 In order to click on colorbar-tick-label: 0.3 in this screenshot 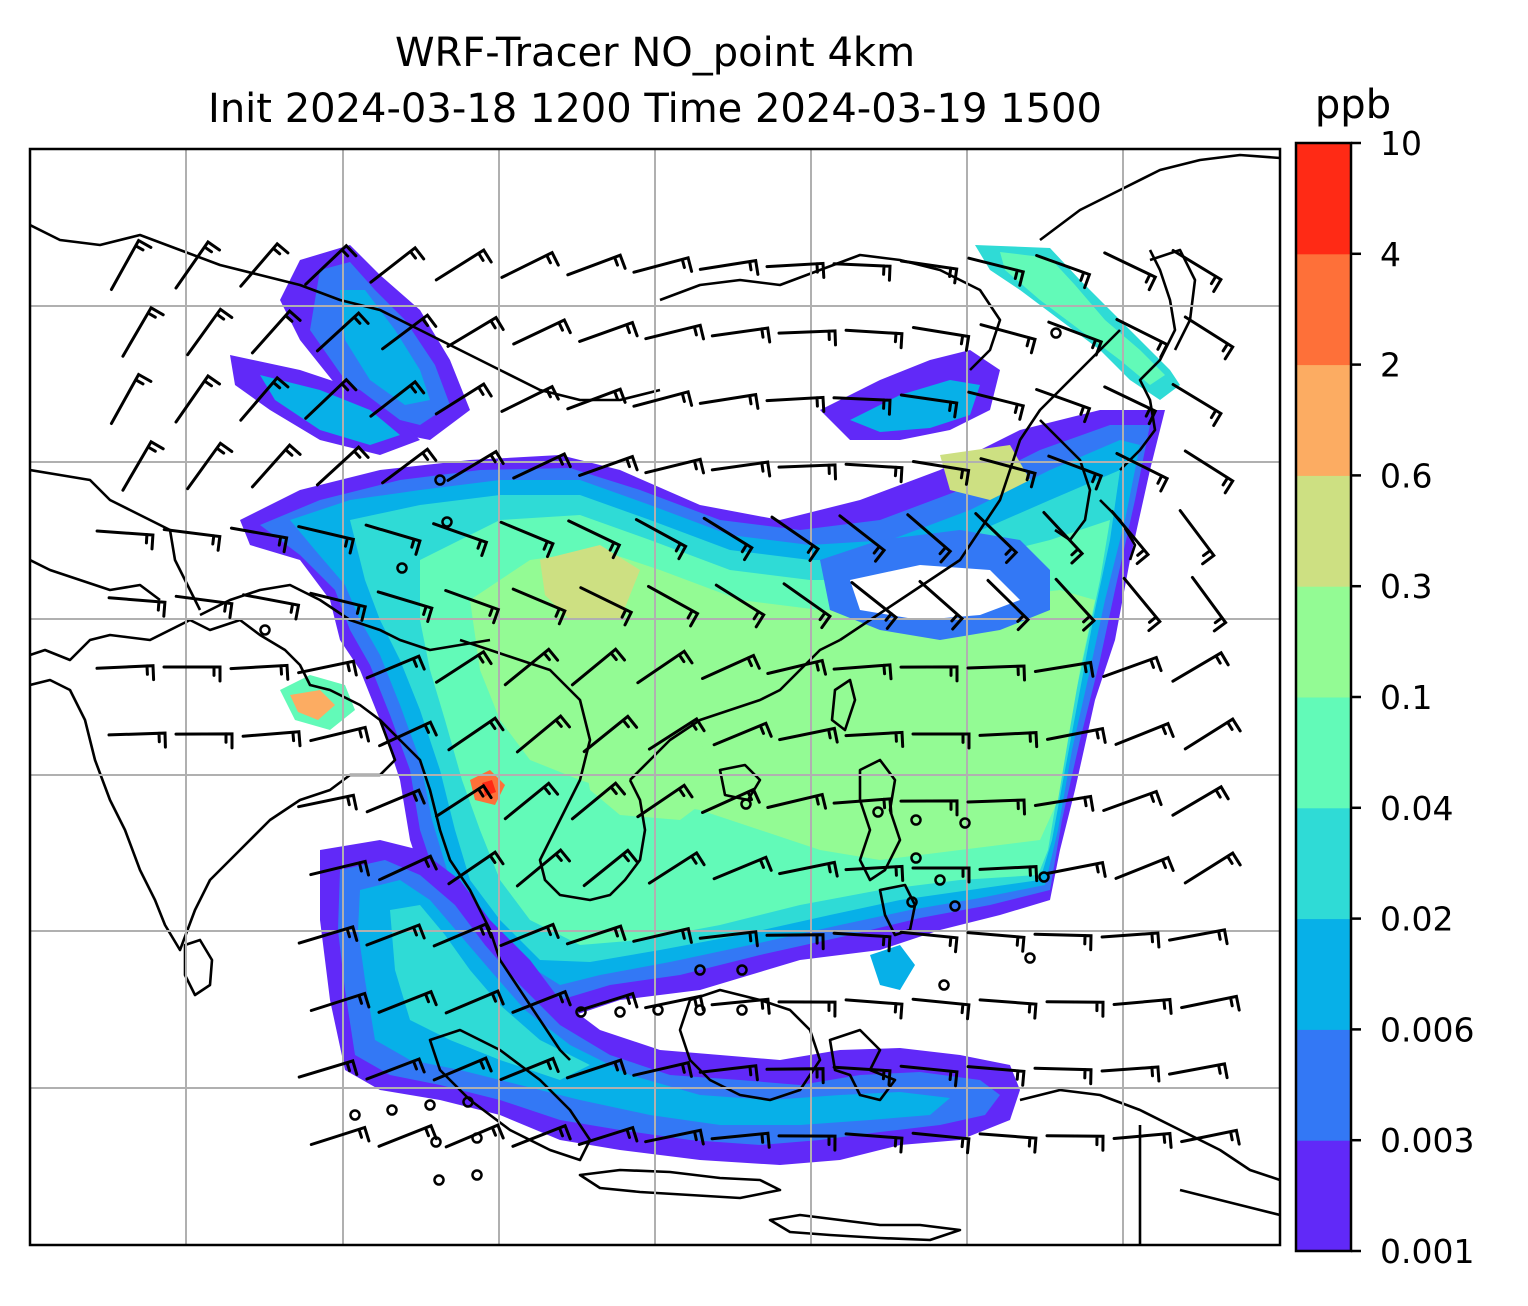, I will do `click(1406, 586)`.